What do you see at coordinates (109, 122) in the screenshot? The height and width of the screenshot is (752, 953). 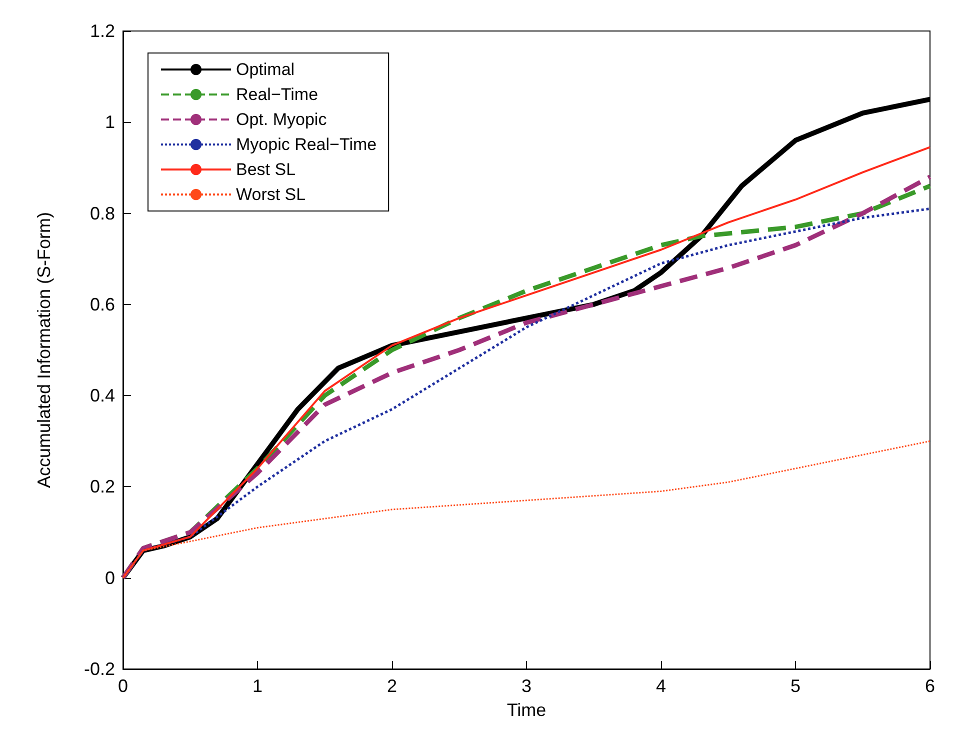 I see `y-tick-label: 1` at bounding box center [109, 122].